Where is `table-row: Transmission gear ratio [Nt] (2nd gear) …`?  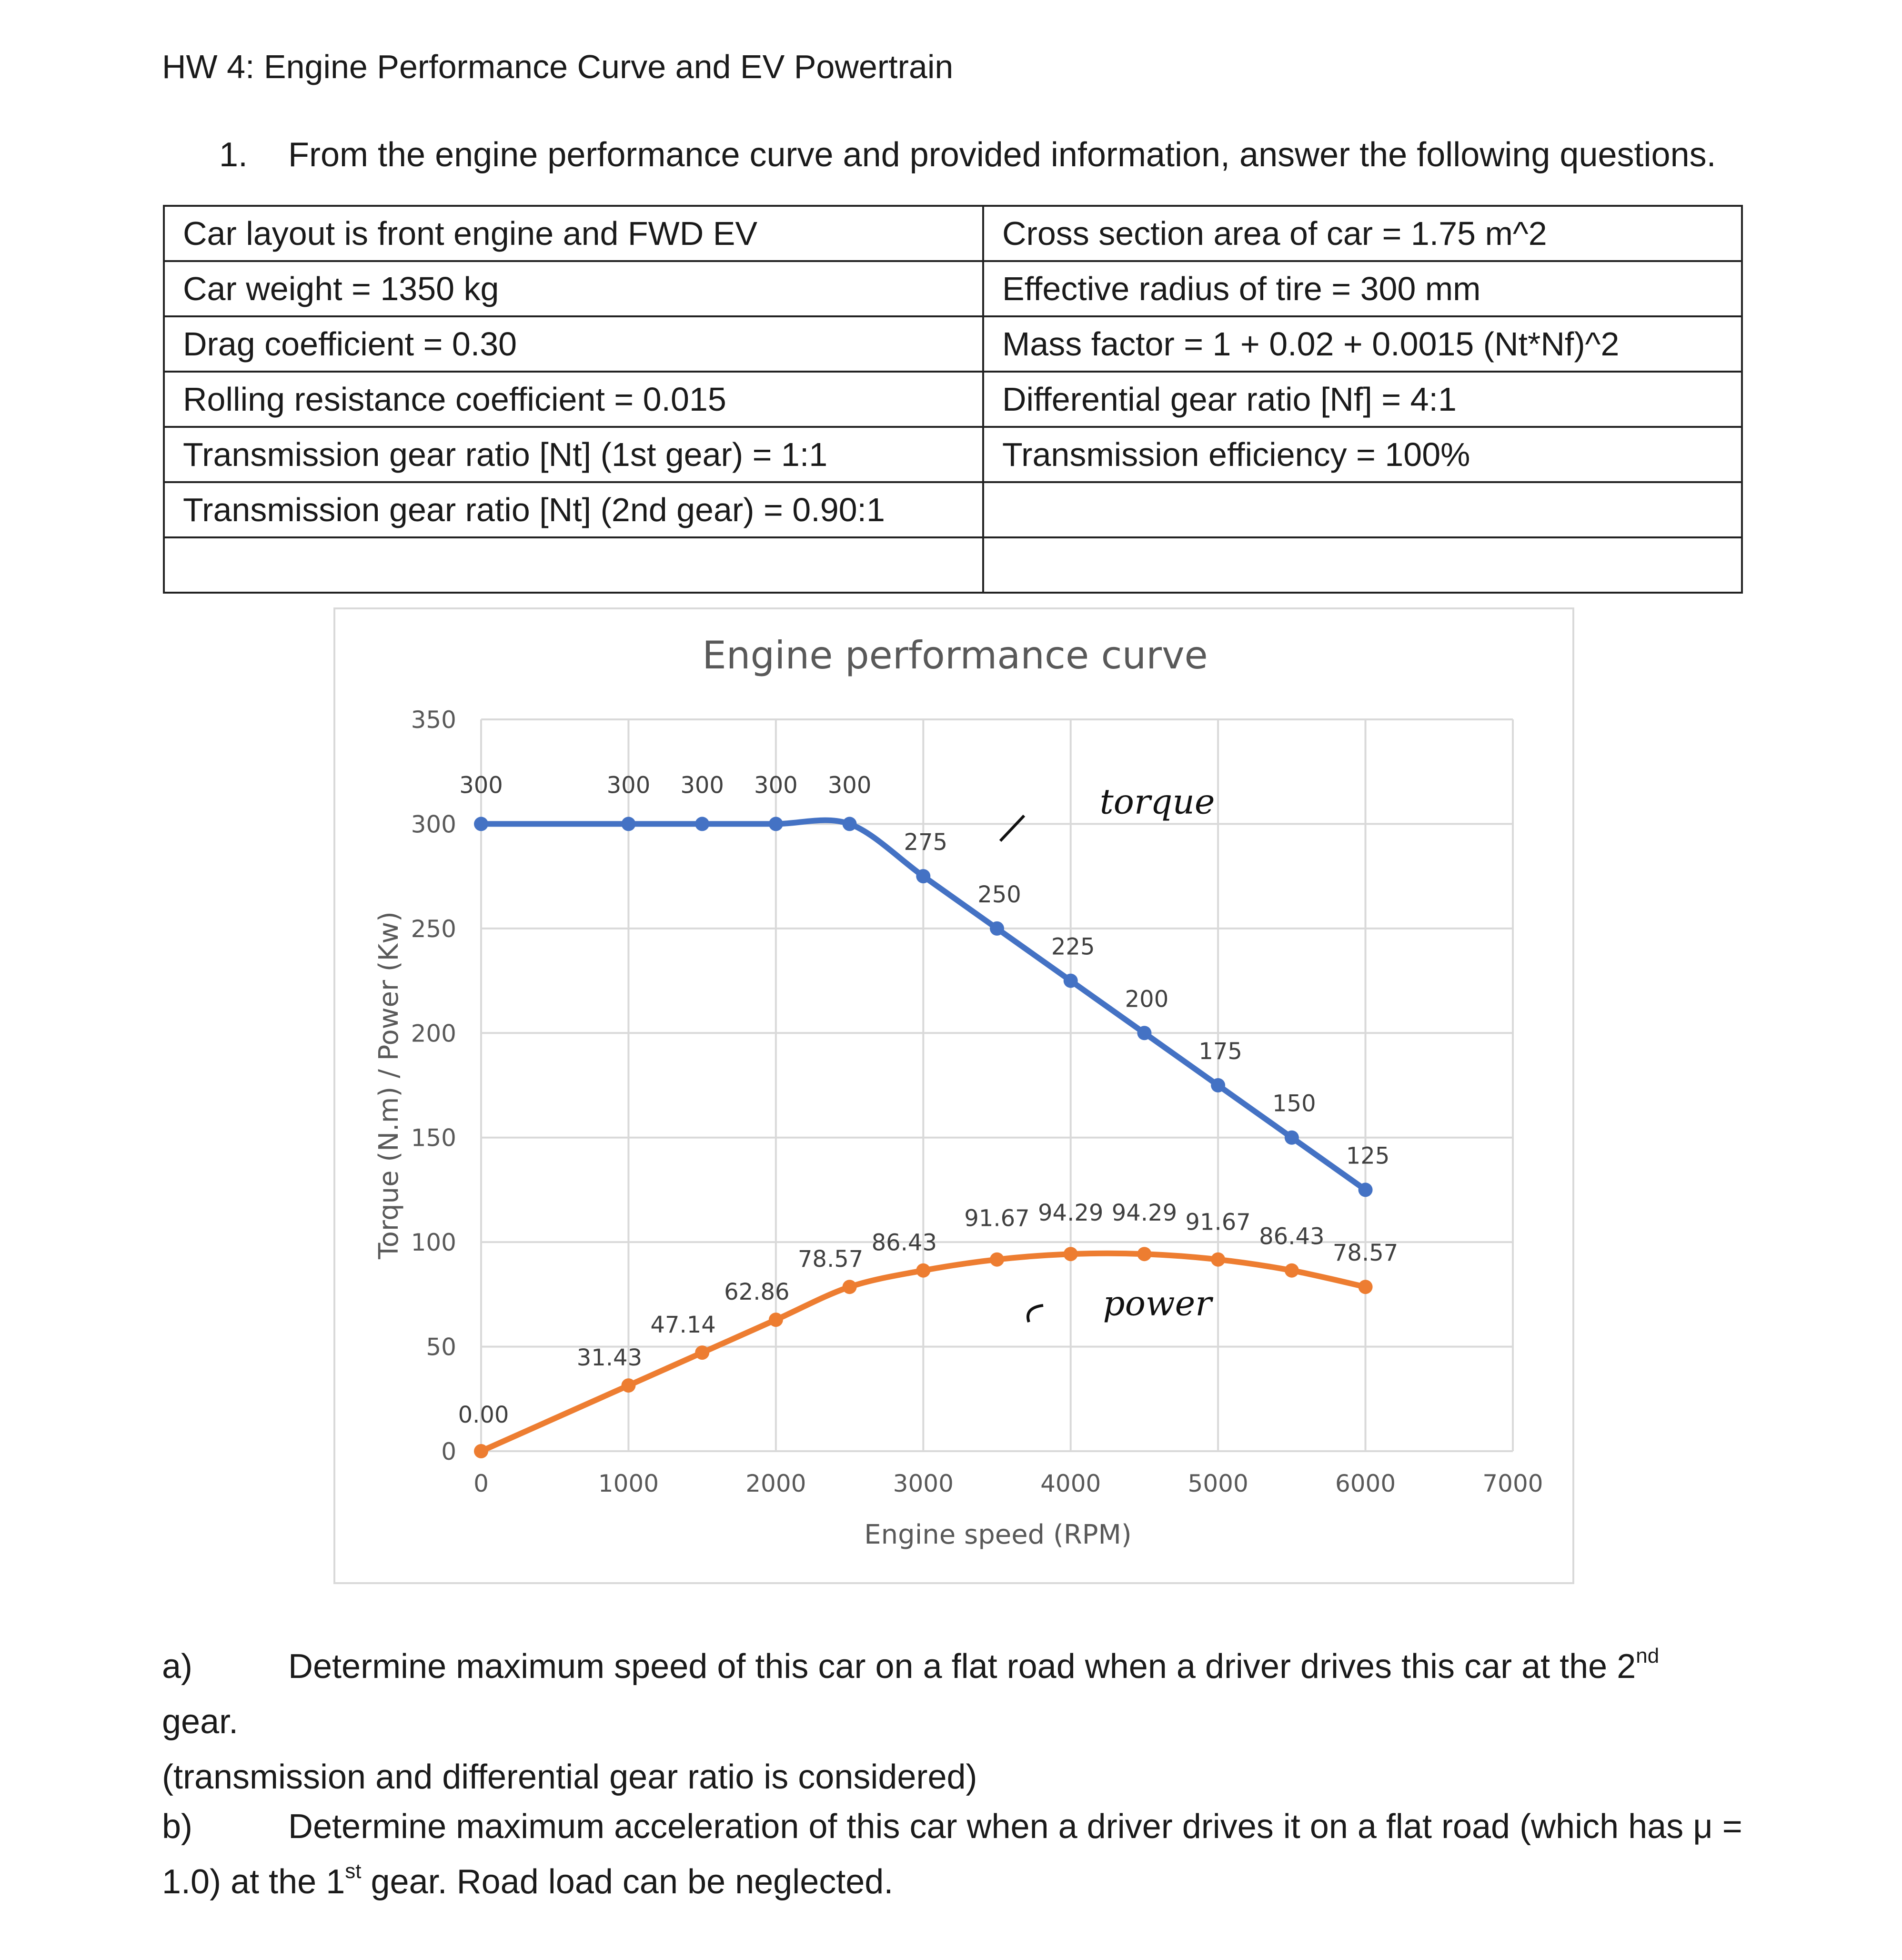
table-row: Transmission gear ratio [Nt] (2nd gear) … is located at coordinates (953, 509).